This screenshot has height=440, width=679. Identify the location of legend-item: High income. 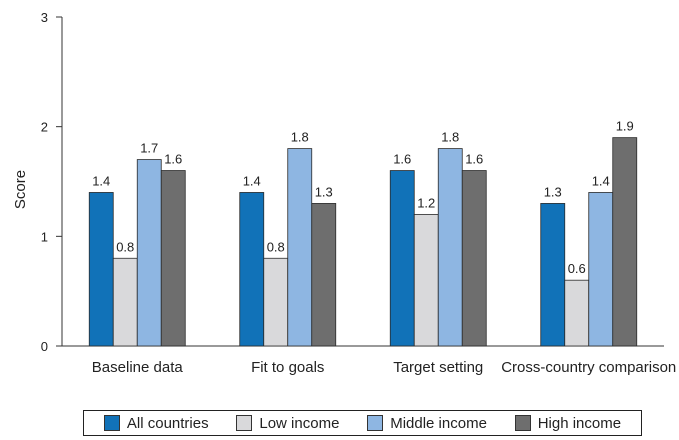
(568, 423).